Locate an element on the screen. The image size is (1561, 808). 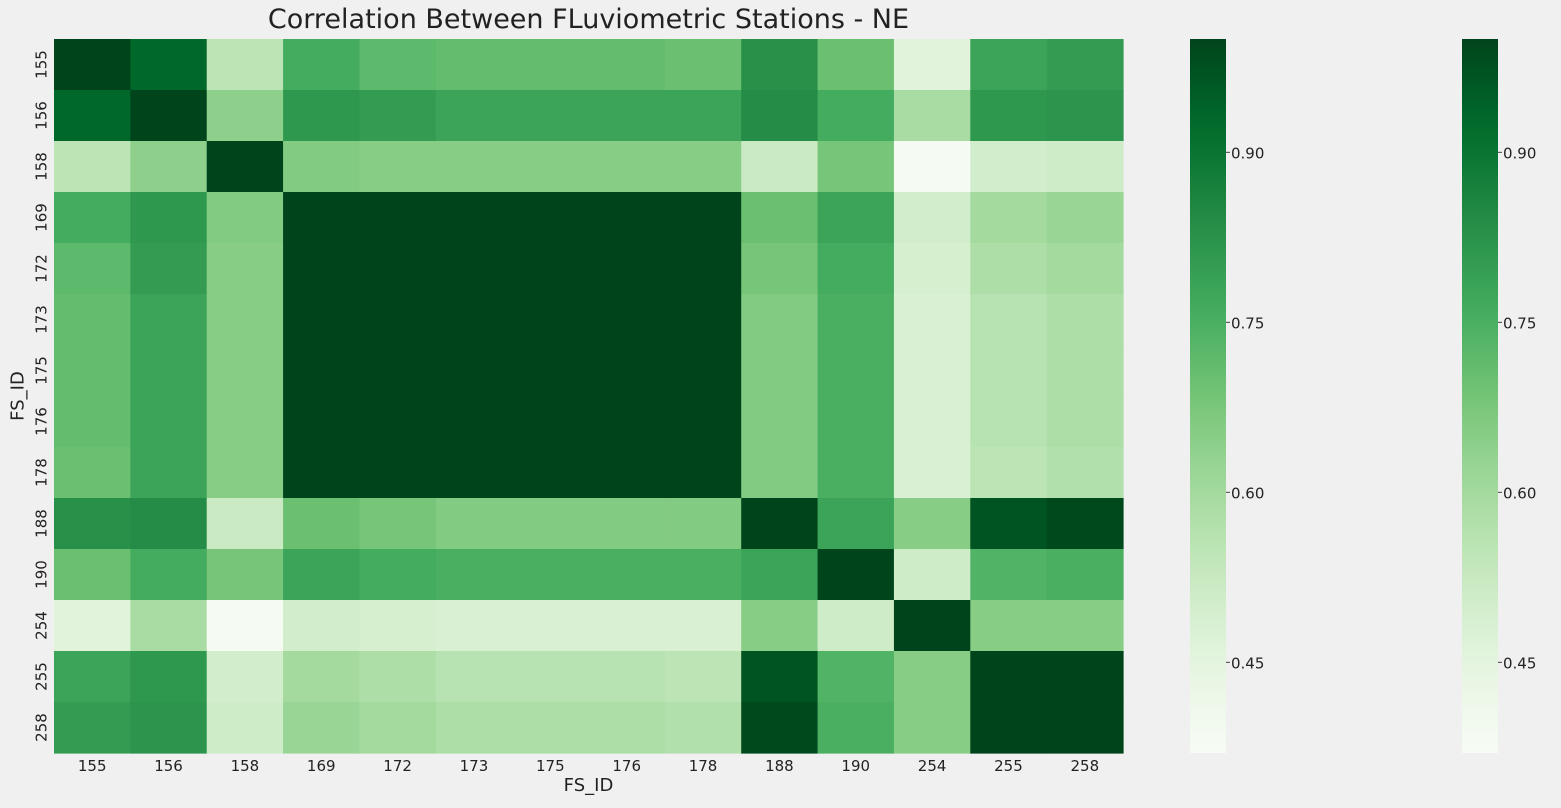
y-tick-label-190: 190 is located at coordinates (42, 574).